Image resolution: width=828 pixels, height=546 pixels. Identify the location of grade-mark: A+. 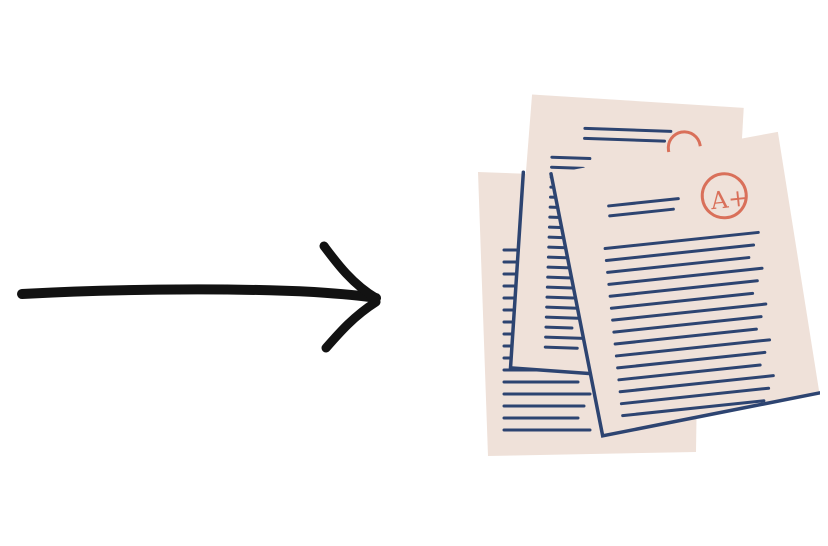
(724, 196).